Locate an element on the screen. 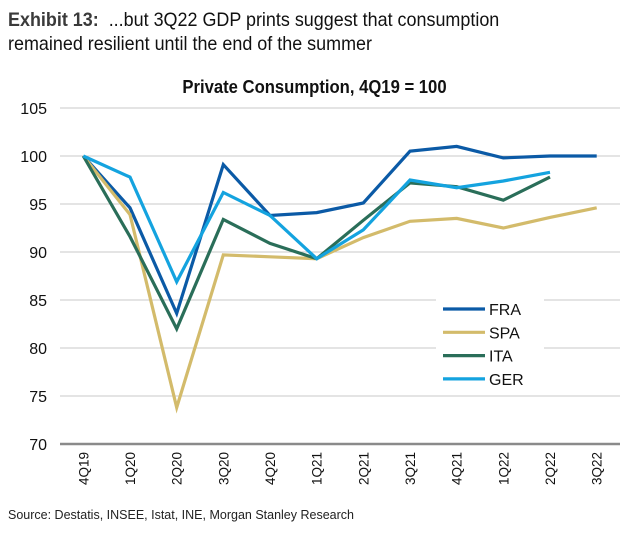  y-tick-label: 95 is located at coordinates (38, 205).